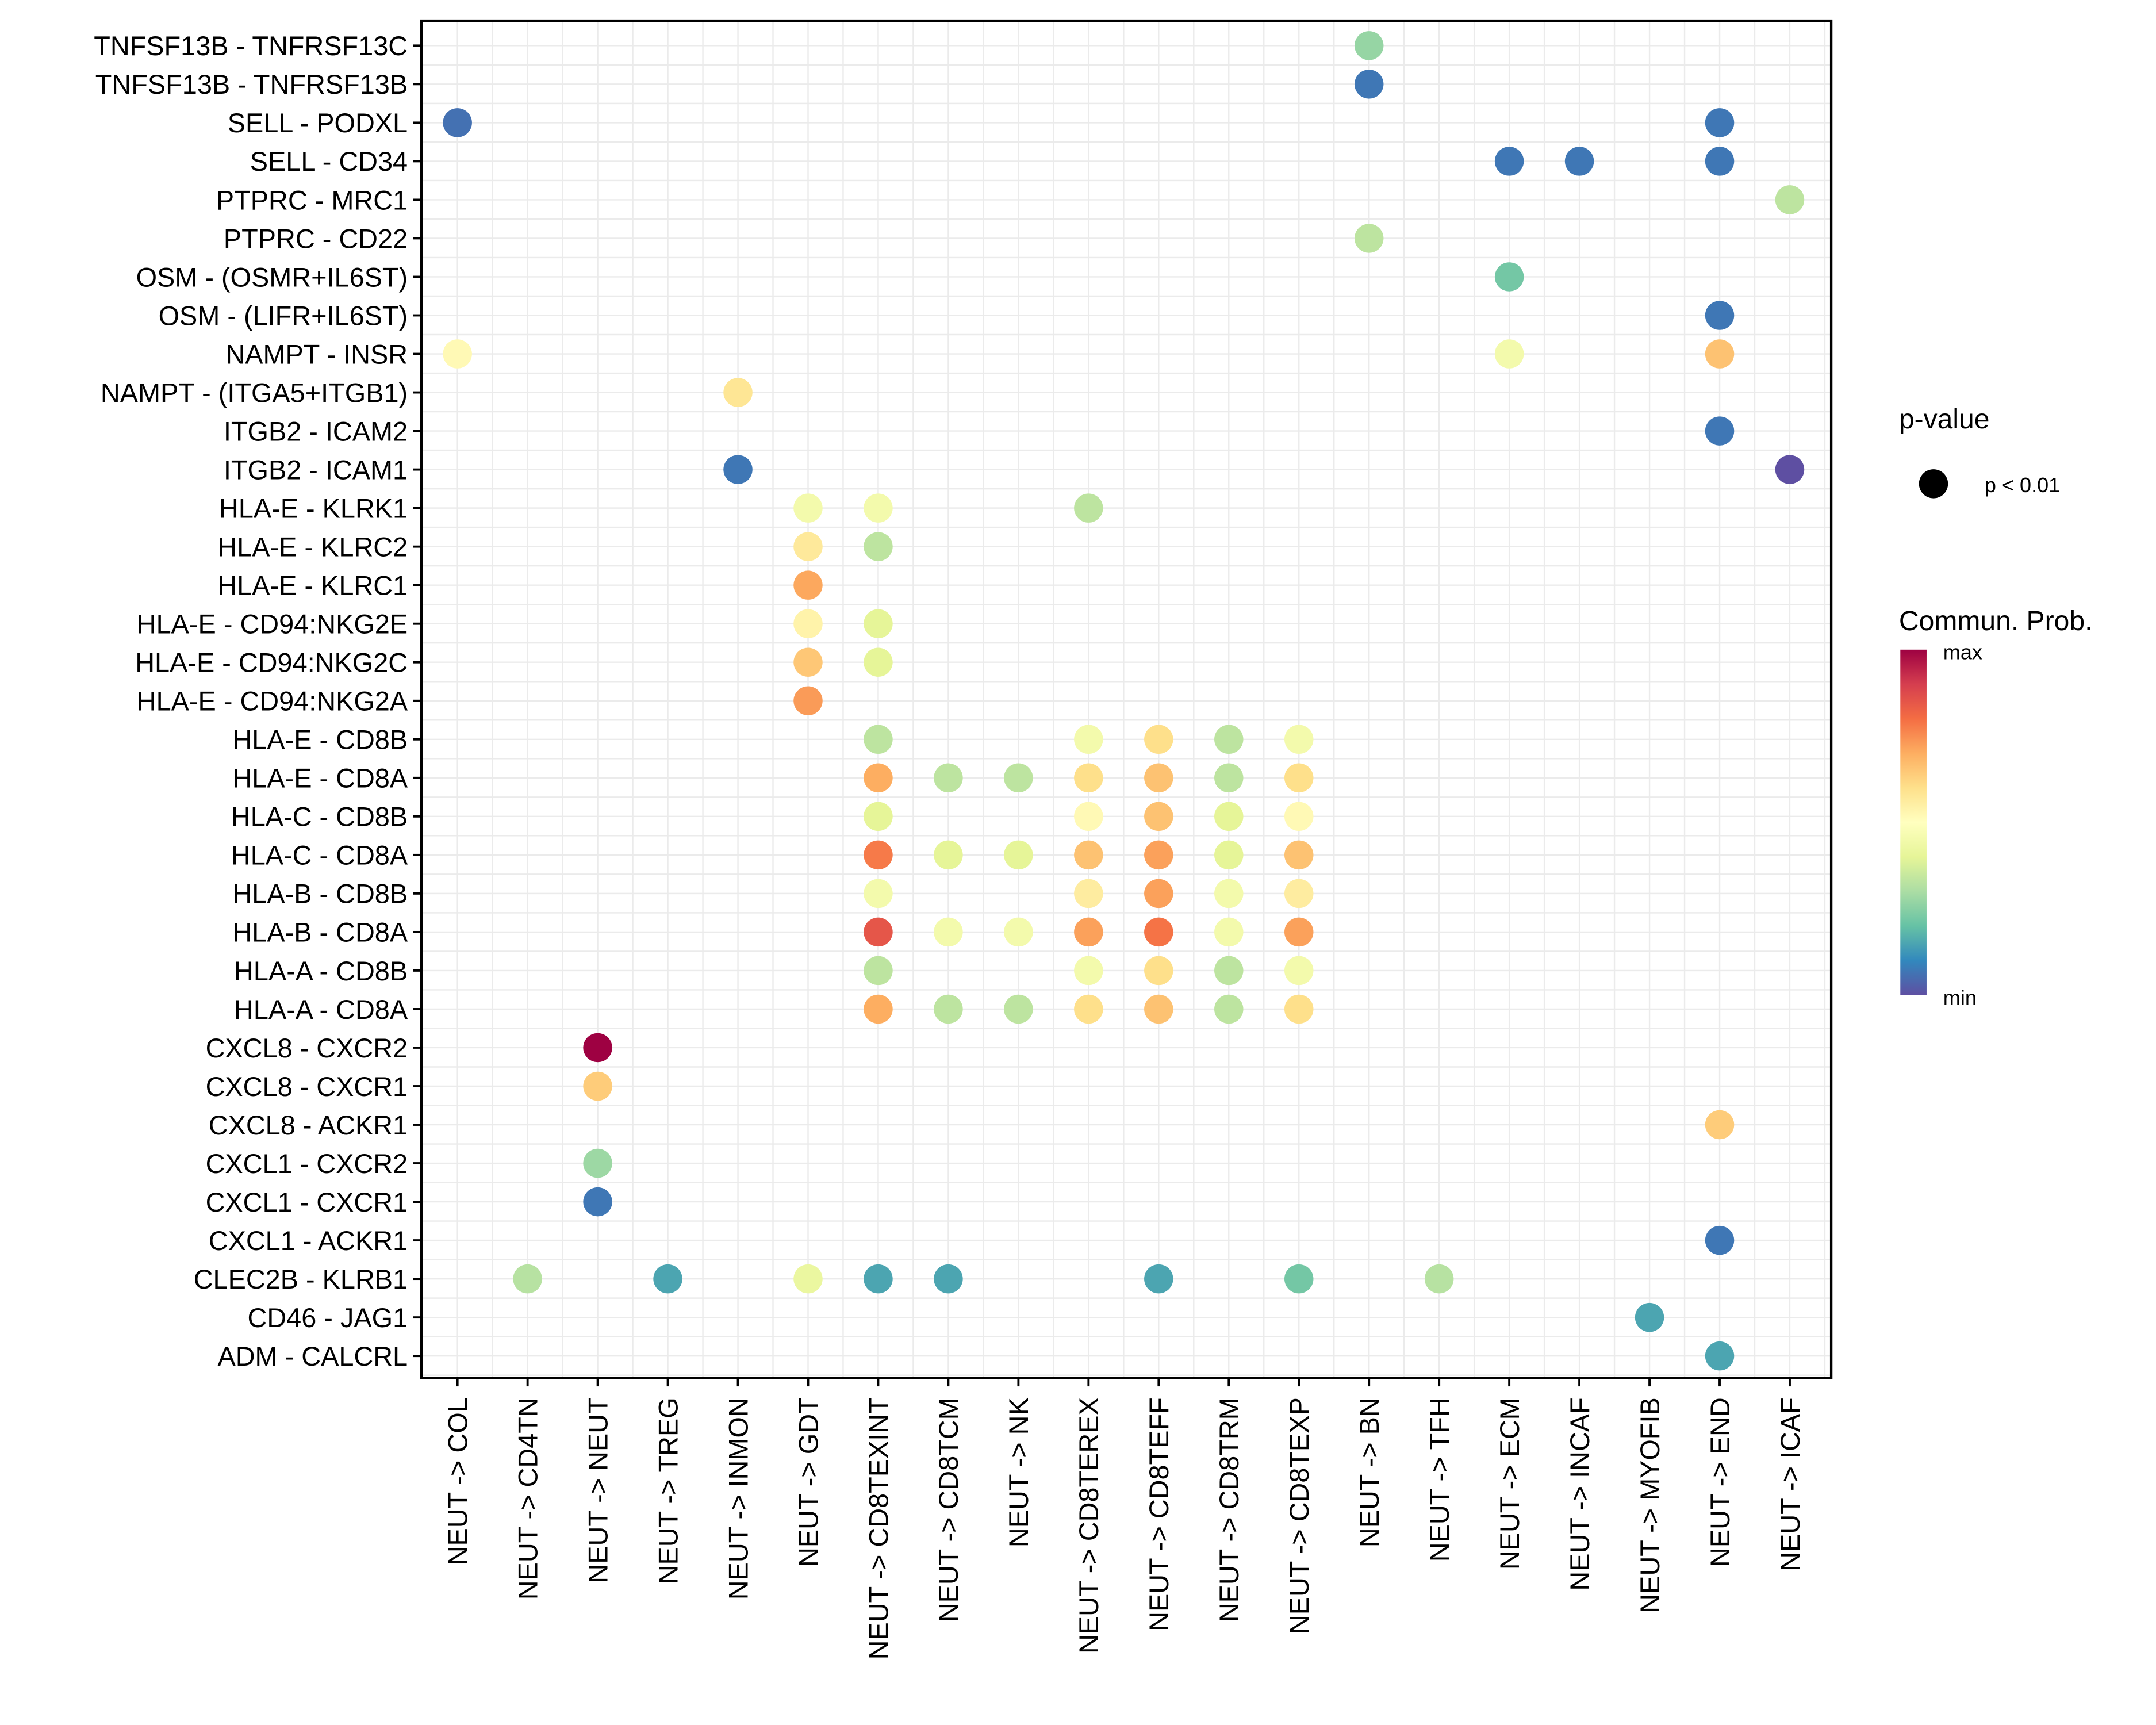 This screenshot has width=2156, height=1725. Describe the element at coordinates (308, 1241) in the screenshot. I see `y-tick-label: CXCL1 - ACKR1` at that location.